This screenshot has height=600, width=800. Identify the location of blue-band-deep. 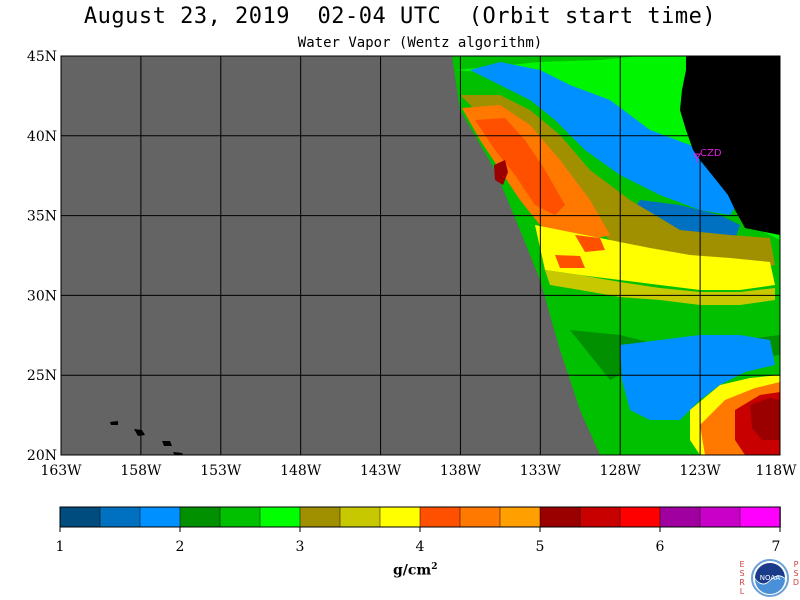
(685, 220).